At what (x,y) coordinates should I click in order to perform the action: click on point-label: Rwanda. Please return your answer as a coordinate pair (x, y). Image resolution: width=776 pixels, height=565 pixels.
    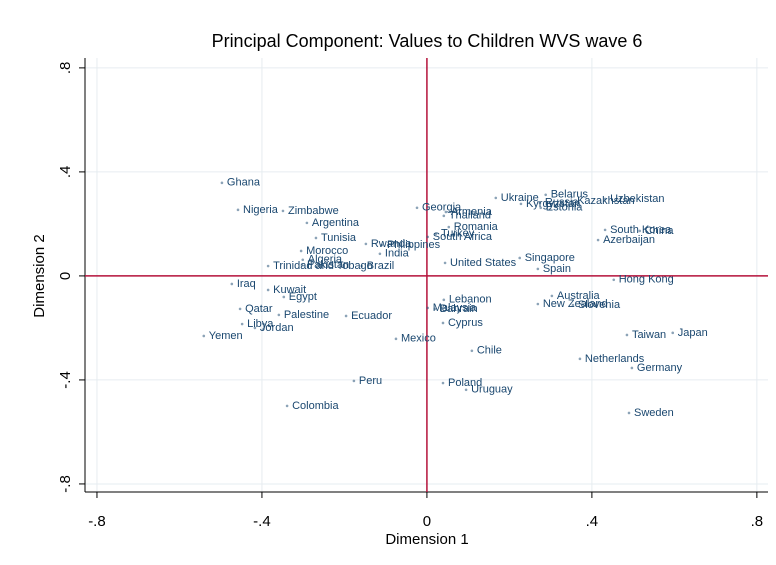
    Looking at the image, I should click on (391, 244).